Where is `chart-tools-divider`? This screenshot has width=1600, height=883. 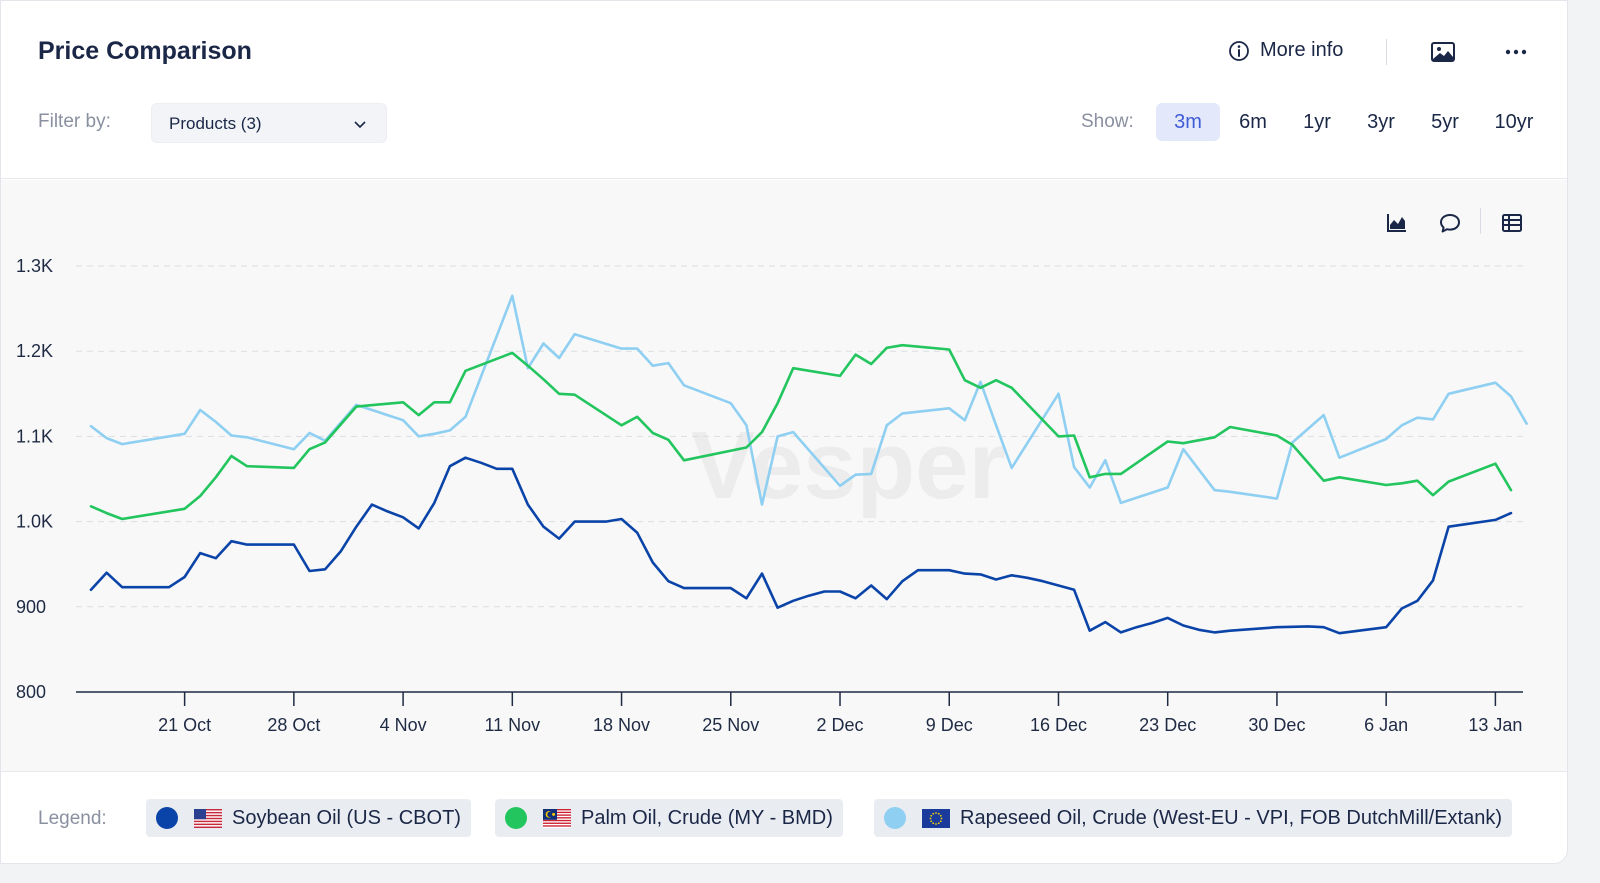 chart-tools-divider is located at coordinates (1480, 221).